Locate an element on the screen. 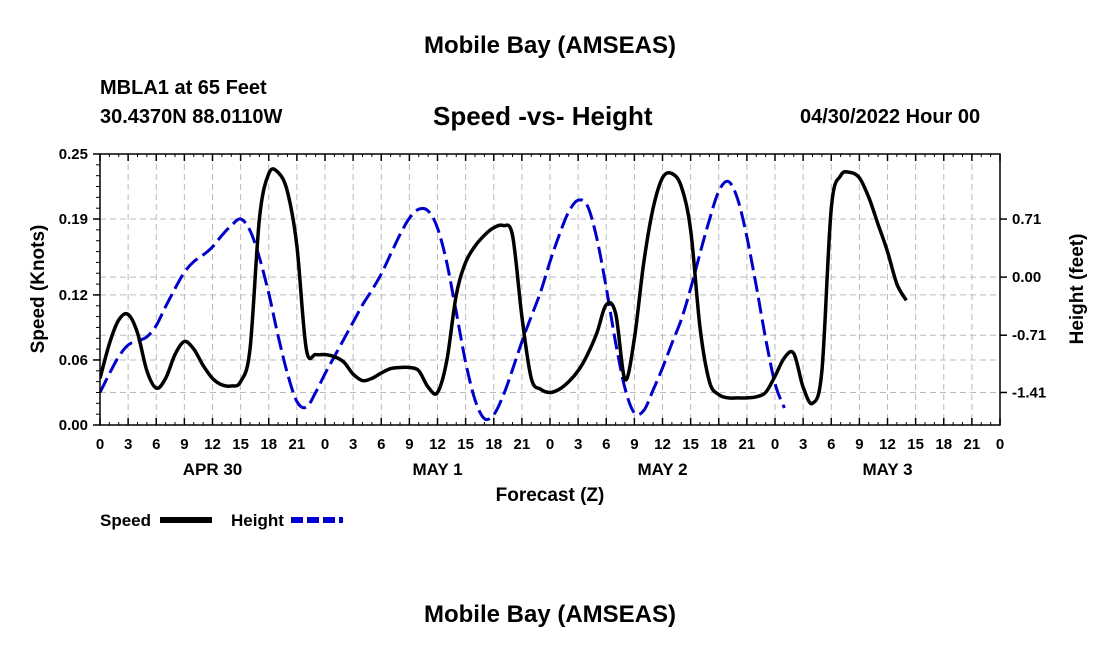 This screenshot has width=1100, height=650. y-tick-label: 0.00 is located at coordinates (73, 425).